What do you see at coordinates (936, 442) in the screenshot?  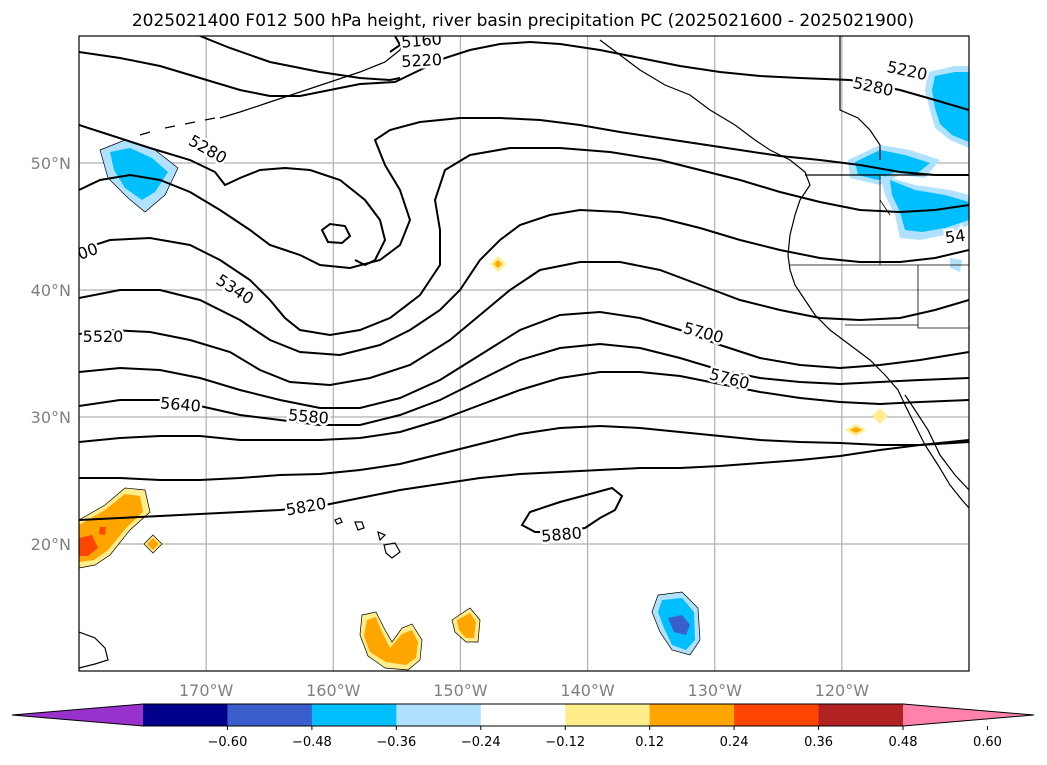 I see `coastline-baja-gulf` at bounding box center [936, 442].